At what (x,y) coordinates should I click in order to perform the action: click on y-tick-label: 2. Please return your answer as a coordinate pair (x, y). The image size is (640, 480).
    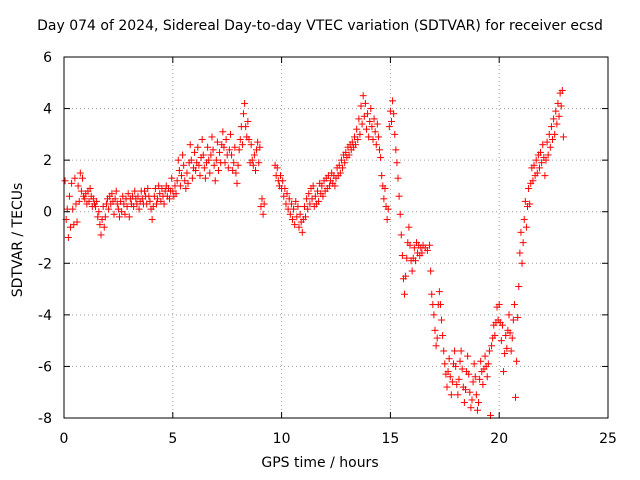
    Looking at the image, I should click on (47, 161).